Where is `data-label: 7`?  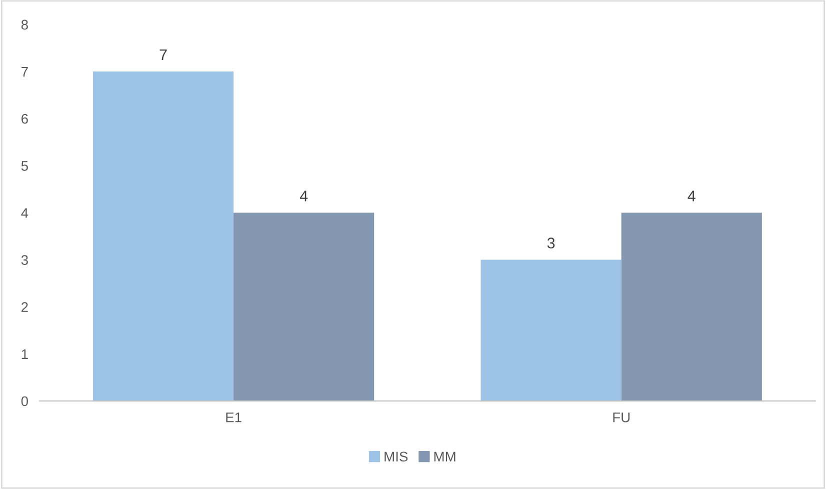 data-label: 7 is located at coordinates (163, 55).